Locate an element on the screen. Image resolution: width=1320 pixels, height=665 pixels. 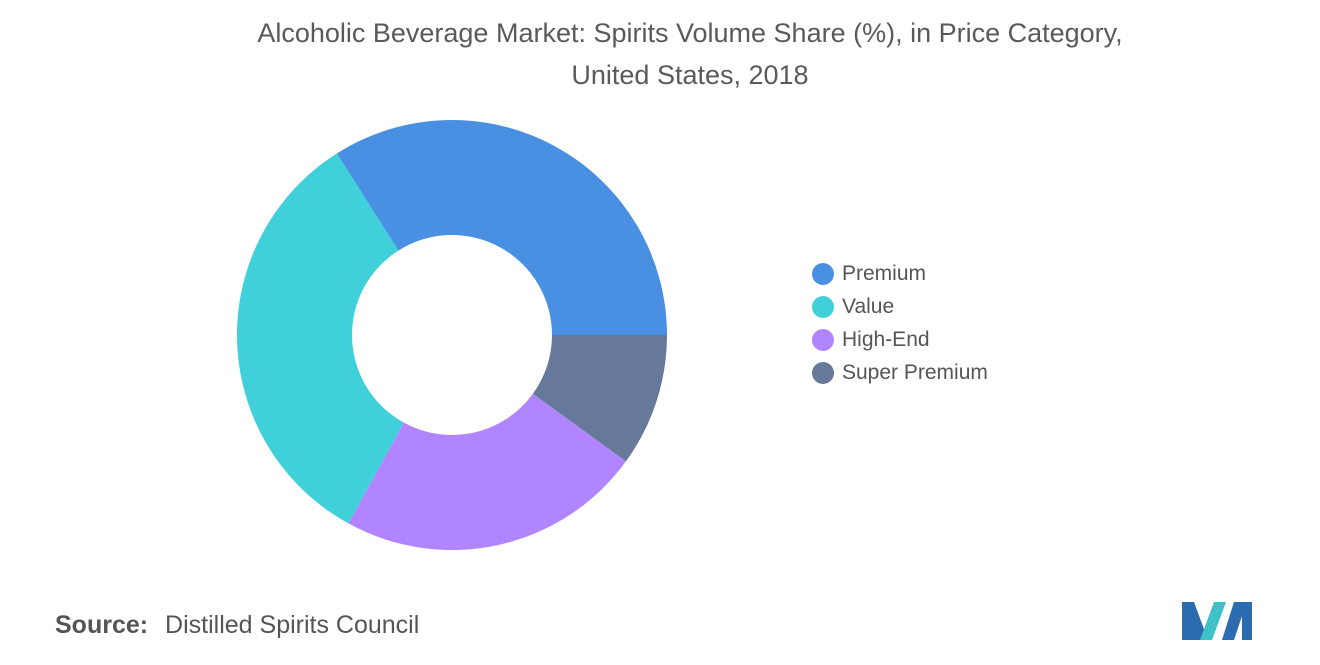
legend-label: Value is located at coordinates (868, 306).